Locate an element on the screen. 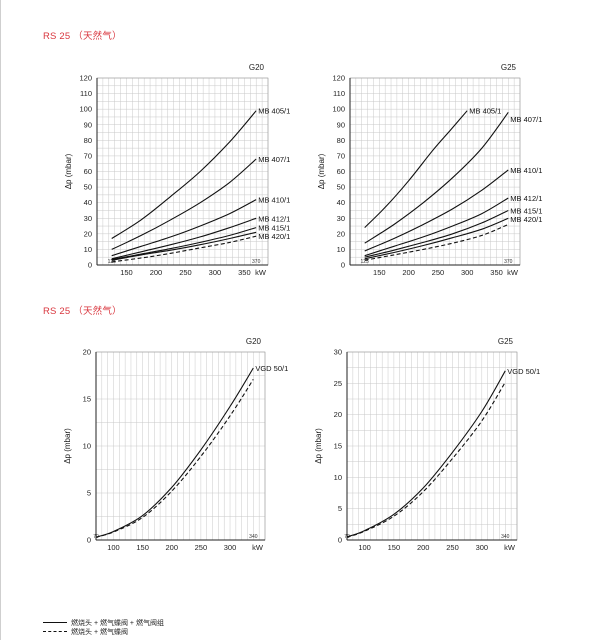 This screenshot has width=596, height=640. y-tick-label: 25 is located at coordinates (338, 383).